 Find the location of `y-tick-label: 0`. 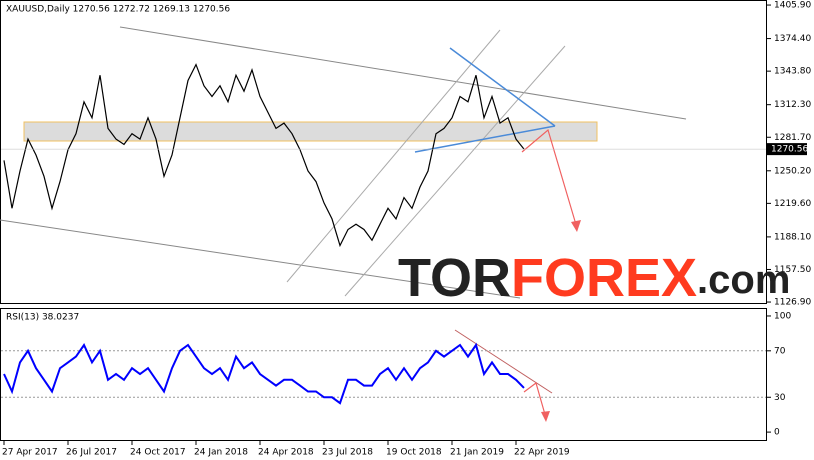

y-tick-label: 0 is located at coordinates (777, 433).